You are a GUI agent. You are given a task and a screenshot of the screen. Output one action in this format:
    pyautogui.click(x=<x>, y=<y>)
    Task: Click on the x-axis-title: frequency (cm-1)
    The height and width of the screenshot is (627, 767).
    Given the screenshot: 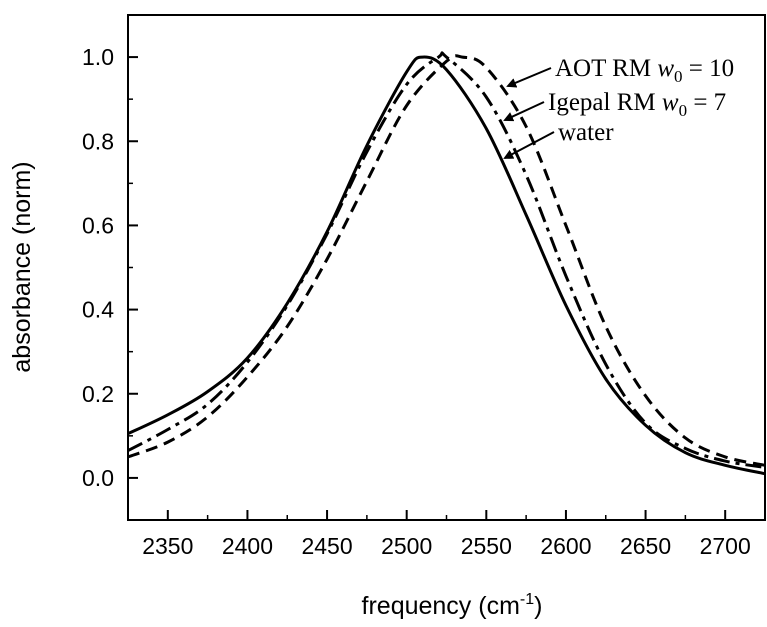 What is the action you would take?
    pyautogui.click(x=452, y=605)
    